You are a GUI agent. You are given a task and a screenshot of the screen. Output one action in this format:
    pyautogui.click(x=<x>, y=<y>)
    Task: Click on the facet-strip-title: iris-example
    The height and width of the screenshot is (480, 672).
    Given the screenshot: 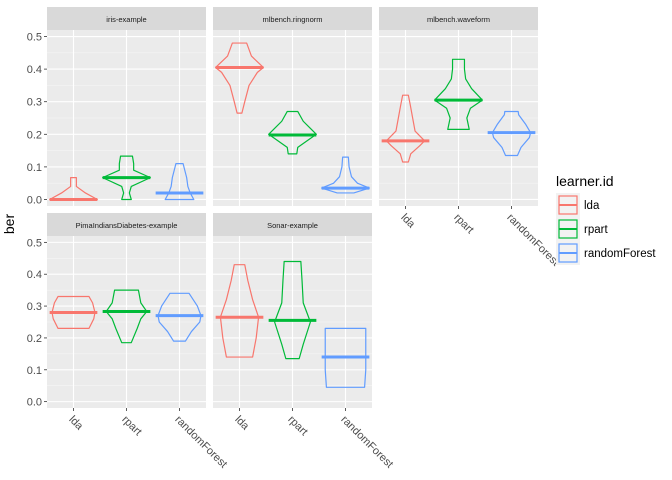 What is the action you would take?
    pyautogui.click(x=126, y=19)
    